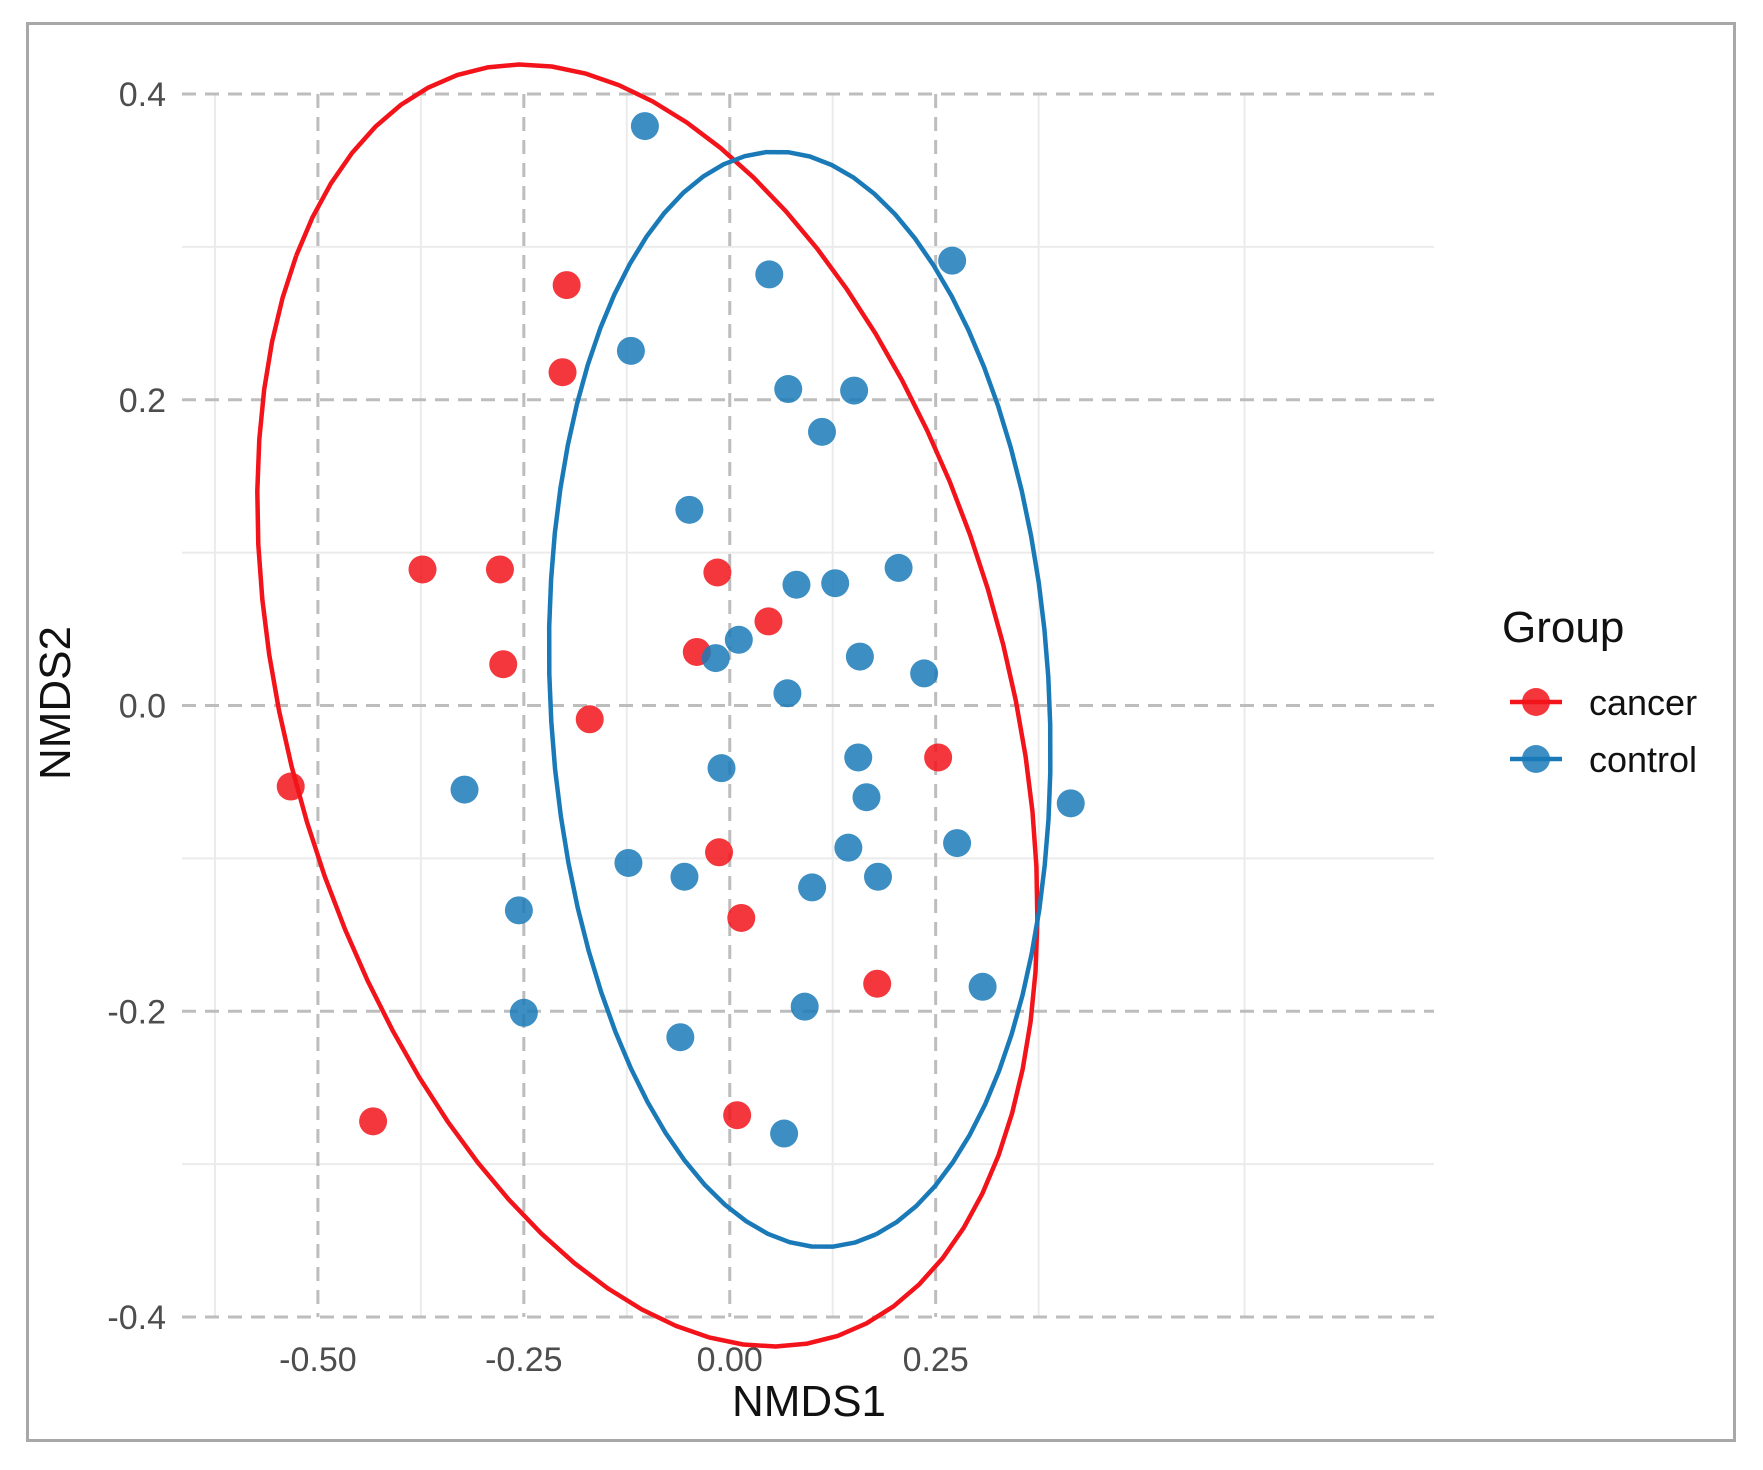  I want to click on x-tick-label: -0.50, so click(318, 1360).